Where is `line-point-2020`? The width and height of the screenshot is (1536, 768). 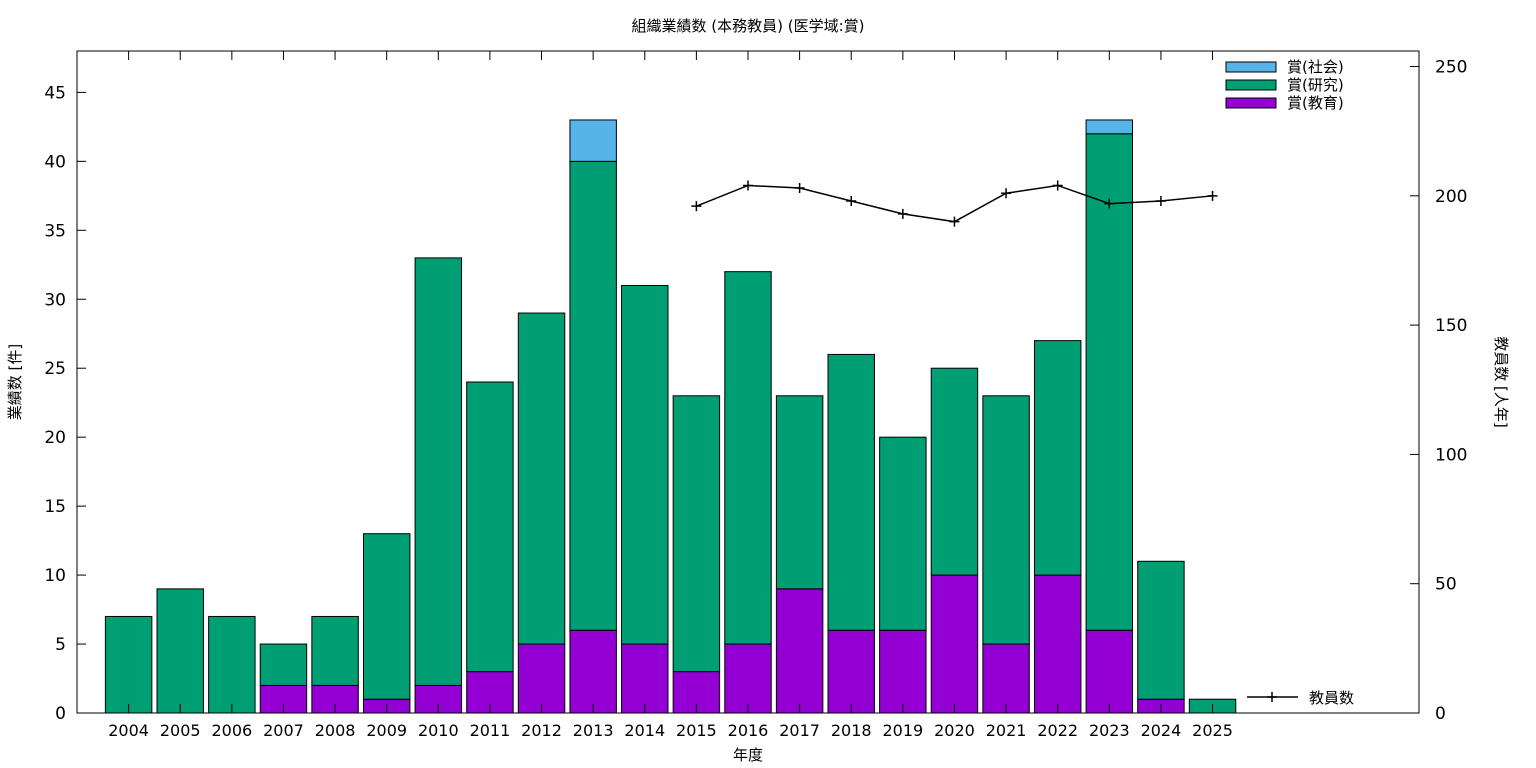
line-point-2020 is located at coordinates (954, 221).